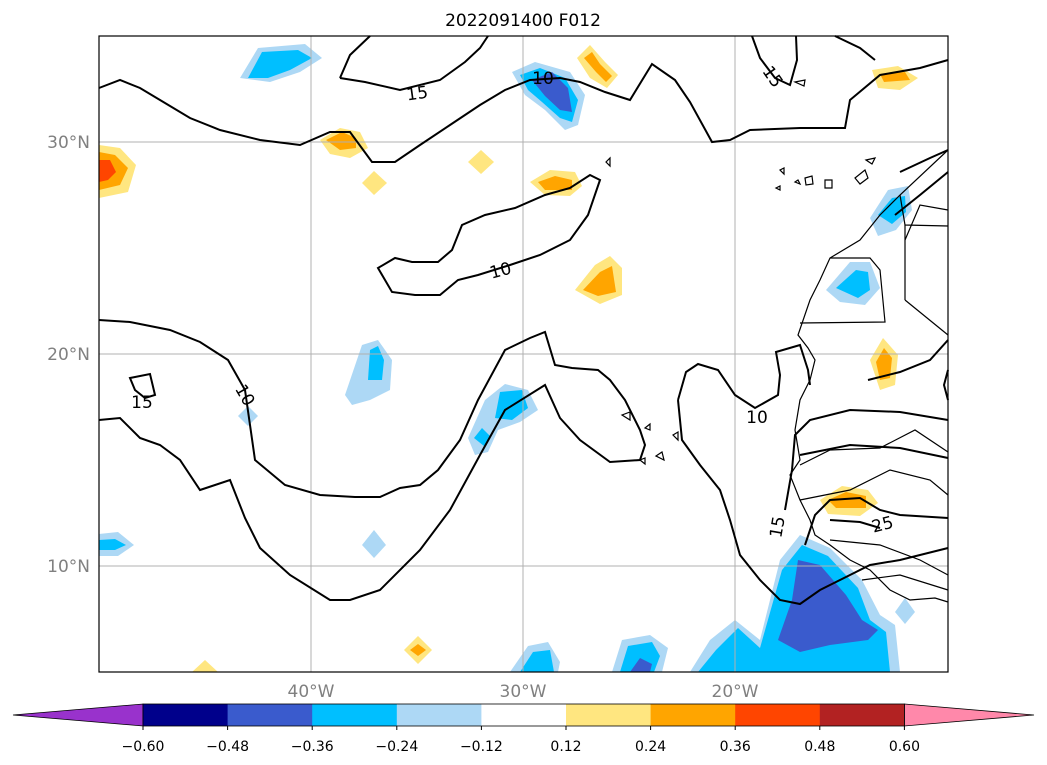 Image resolution: width=1047 pixels, height=765 pixels. What do you see at coordinates (312, 747) in the screenshot?
I see `colorbar-tick-label: −0.36` at bounding box center [312, 747].